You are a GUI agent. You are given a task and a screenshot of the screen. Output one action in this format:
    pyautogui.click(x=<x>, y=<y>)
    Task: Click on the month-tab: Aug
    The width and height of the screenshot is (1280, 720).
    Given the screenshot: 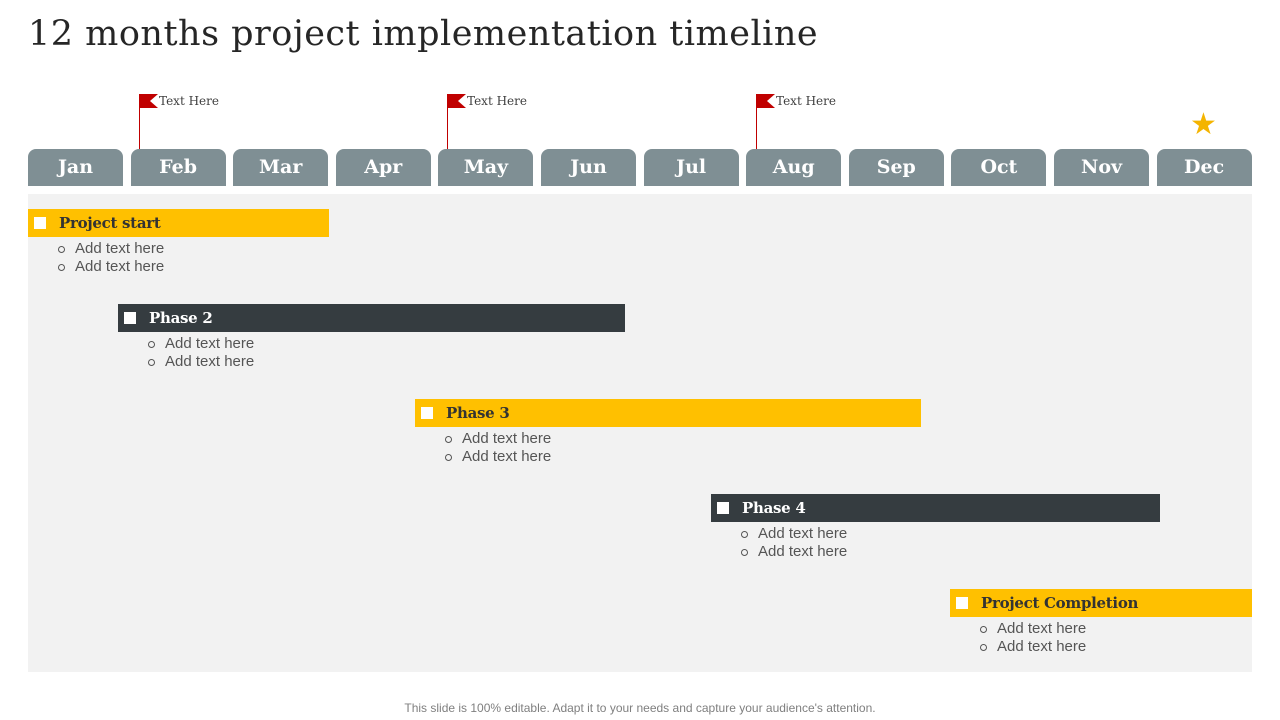 What is the action you would take?
    pyautogui.click(x=794, y=167)
    